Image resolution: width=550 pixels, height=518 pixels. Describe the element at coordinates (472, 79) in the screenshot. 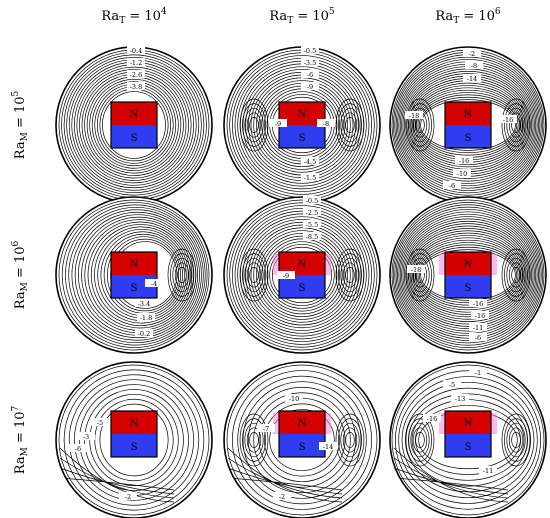

I see `contour-label: -14` at that location.